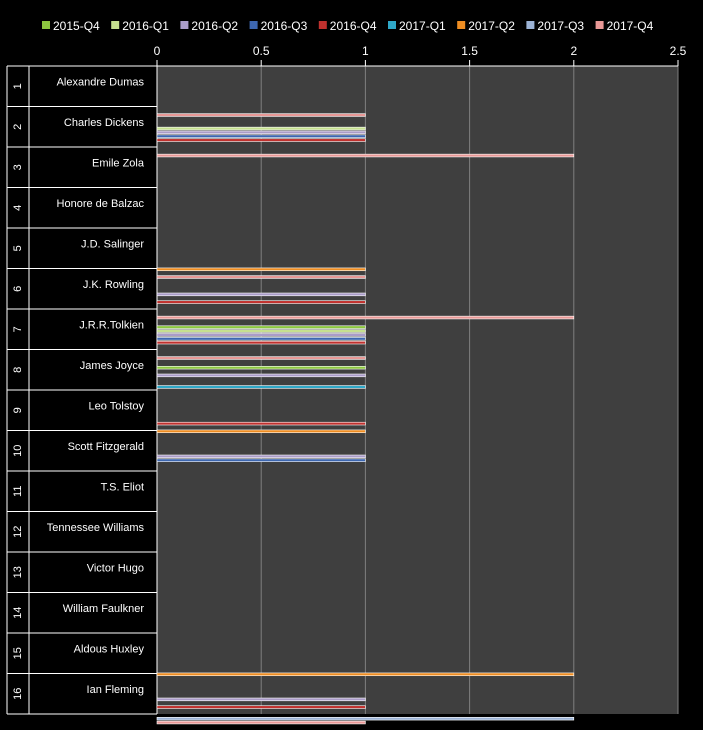 The width and height of the screenshot is (703, 730). What do you see at coordinates (112, 366) in the screenshot?
I see `category-label: James Joyce` at bounding box center [112, 366].